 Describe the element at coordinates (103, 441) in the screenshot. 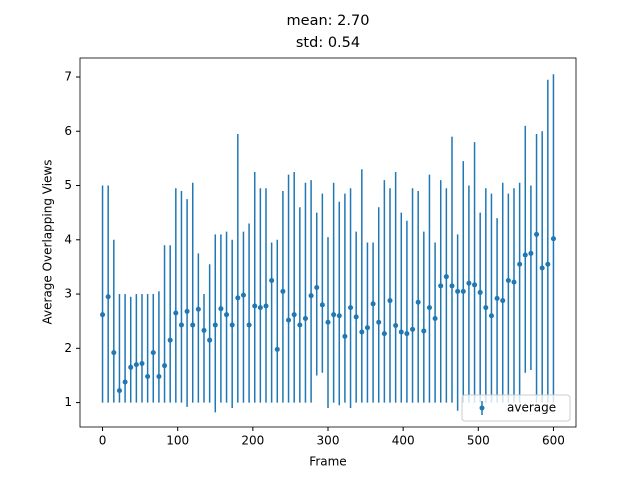

I see `x-tick-label: 0` at that location.